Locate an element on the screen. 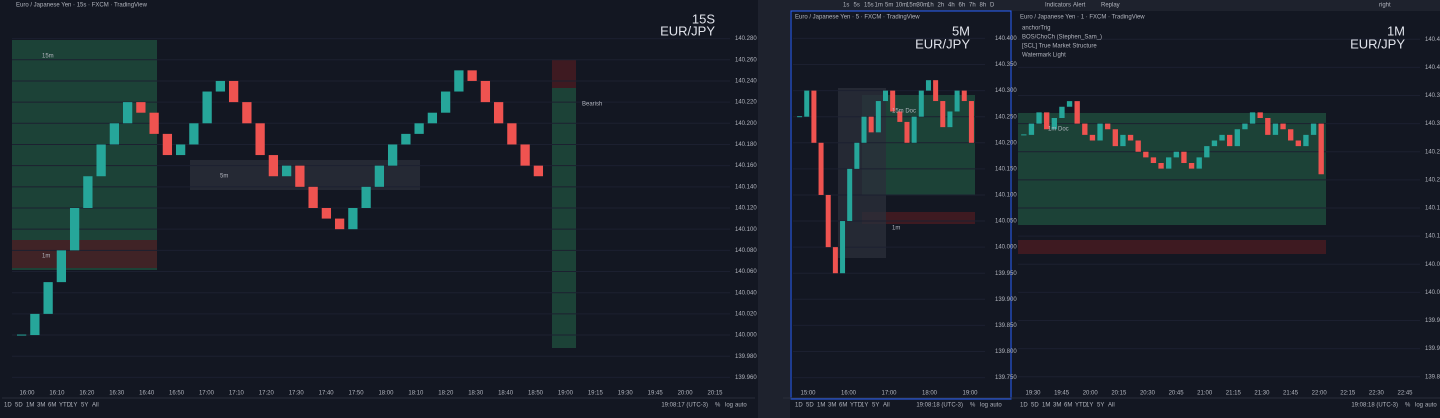 The image size is (1440, 418). time-label: 17:50 is located at coordinates (357, 394).